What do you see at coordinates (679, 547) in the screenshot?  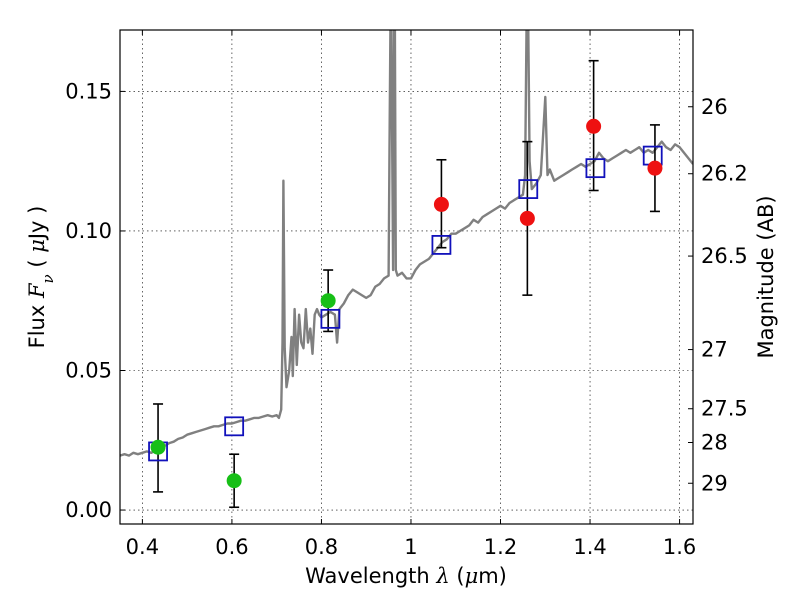 I see `x-tick-label: 1.6` at bounding box center [679, 547].